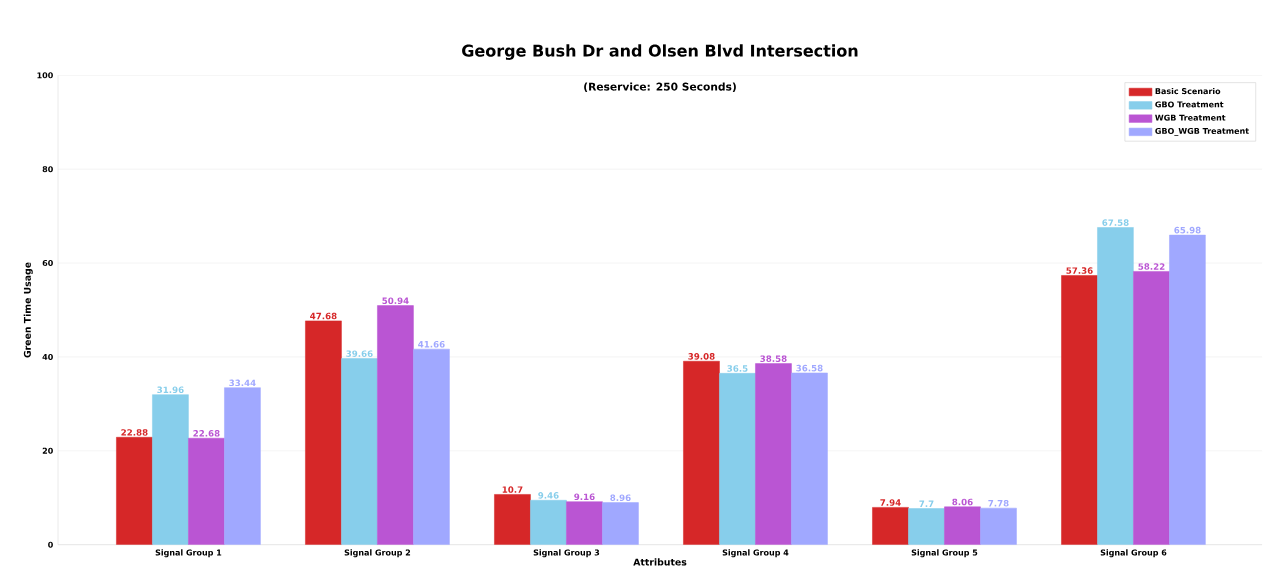  Describe the element at coordinates (1115, 222) in the screenshot. I see `data-label: 67.58` at that location.